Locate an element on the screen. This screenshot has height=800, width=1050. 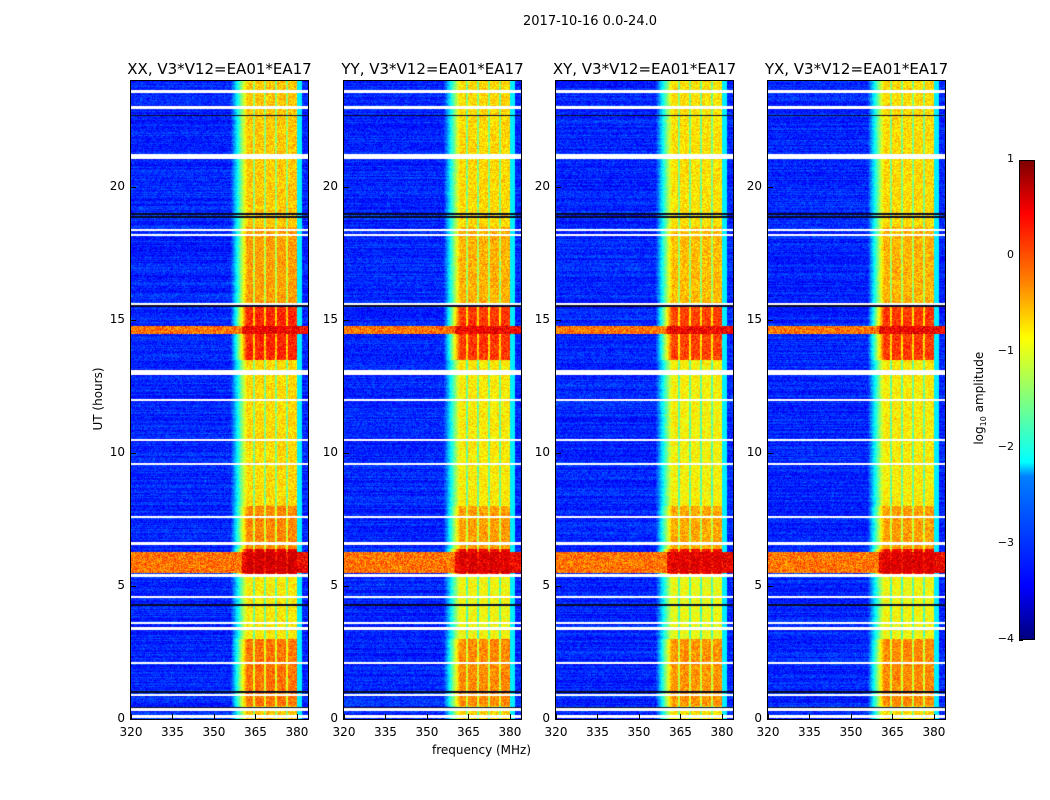
colorbar is located at coordinates (1027, 400).